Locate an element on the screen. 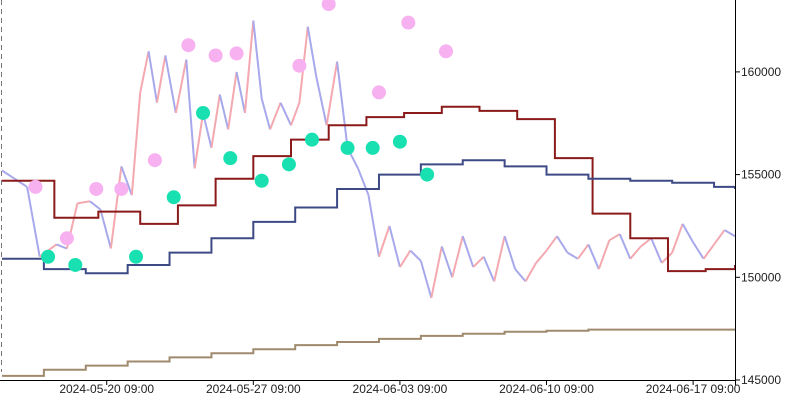 This screenshot has width=800, height=405. y-tick-label: 150000 is located at coordinates (761, 277).